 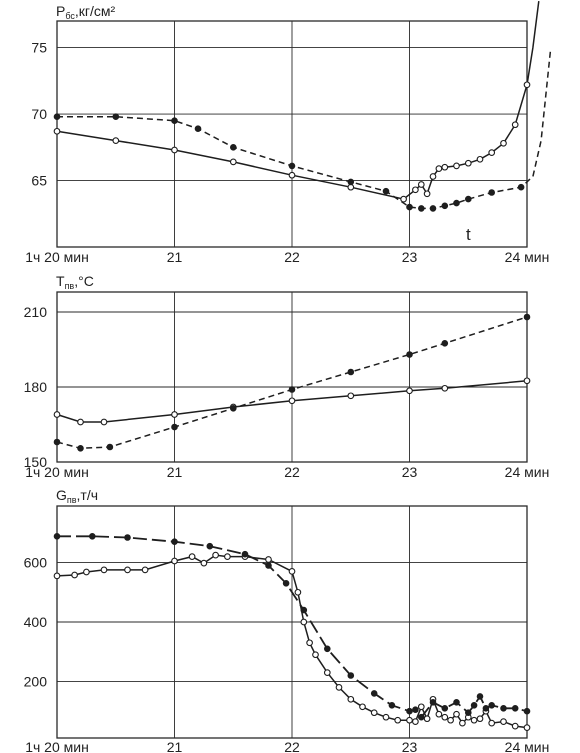 What do you see at coordinates (77, 496) in the screenshot?
I see `flow-rate-axis-title: Gпв,т/ч` at bounding box center [77, 496].